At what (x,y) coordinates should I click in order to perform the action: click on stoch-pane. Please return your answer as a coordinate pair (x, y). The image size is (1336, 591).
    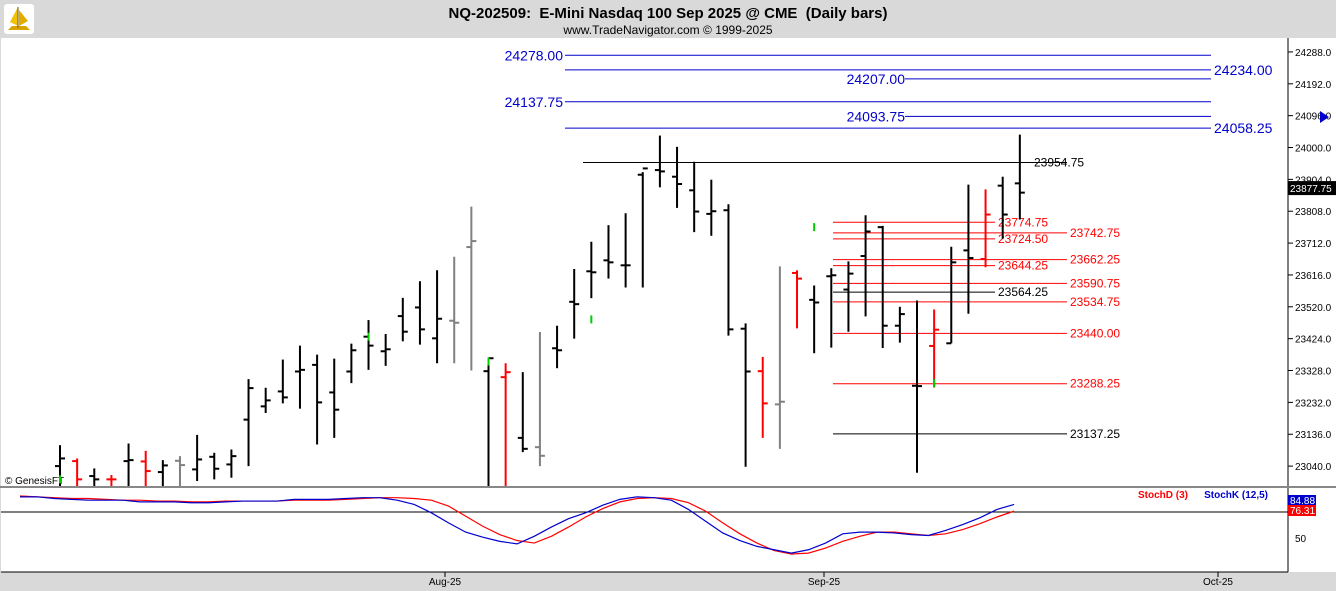
    Looking at the image, I should click on (644, 530).